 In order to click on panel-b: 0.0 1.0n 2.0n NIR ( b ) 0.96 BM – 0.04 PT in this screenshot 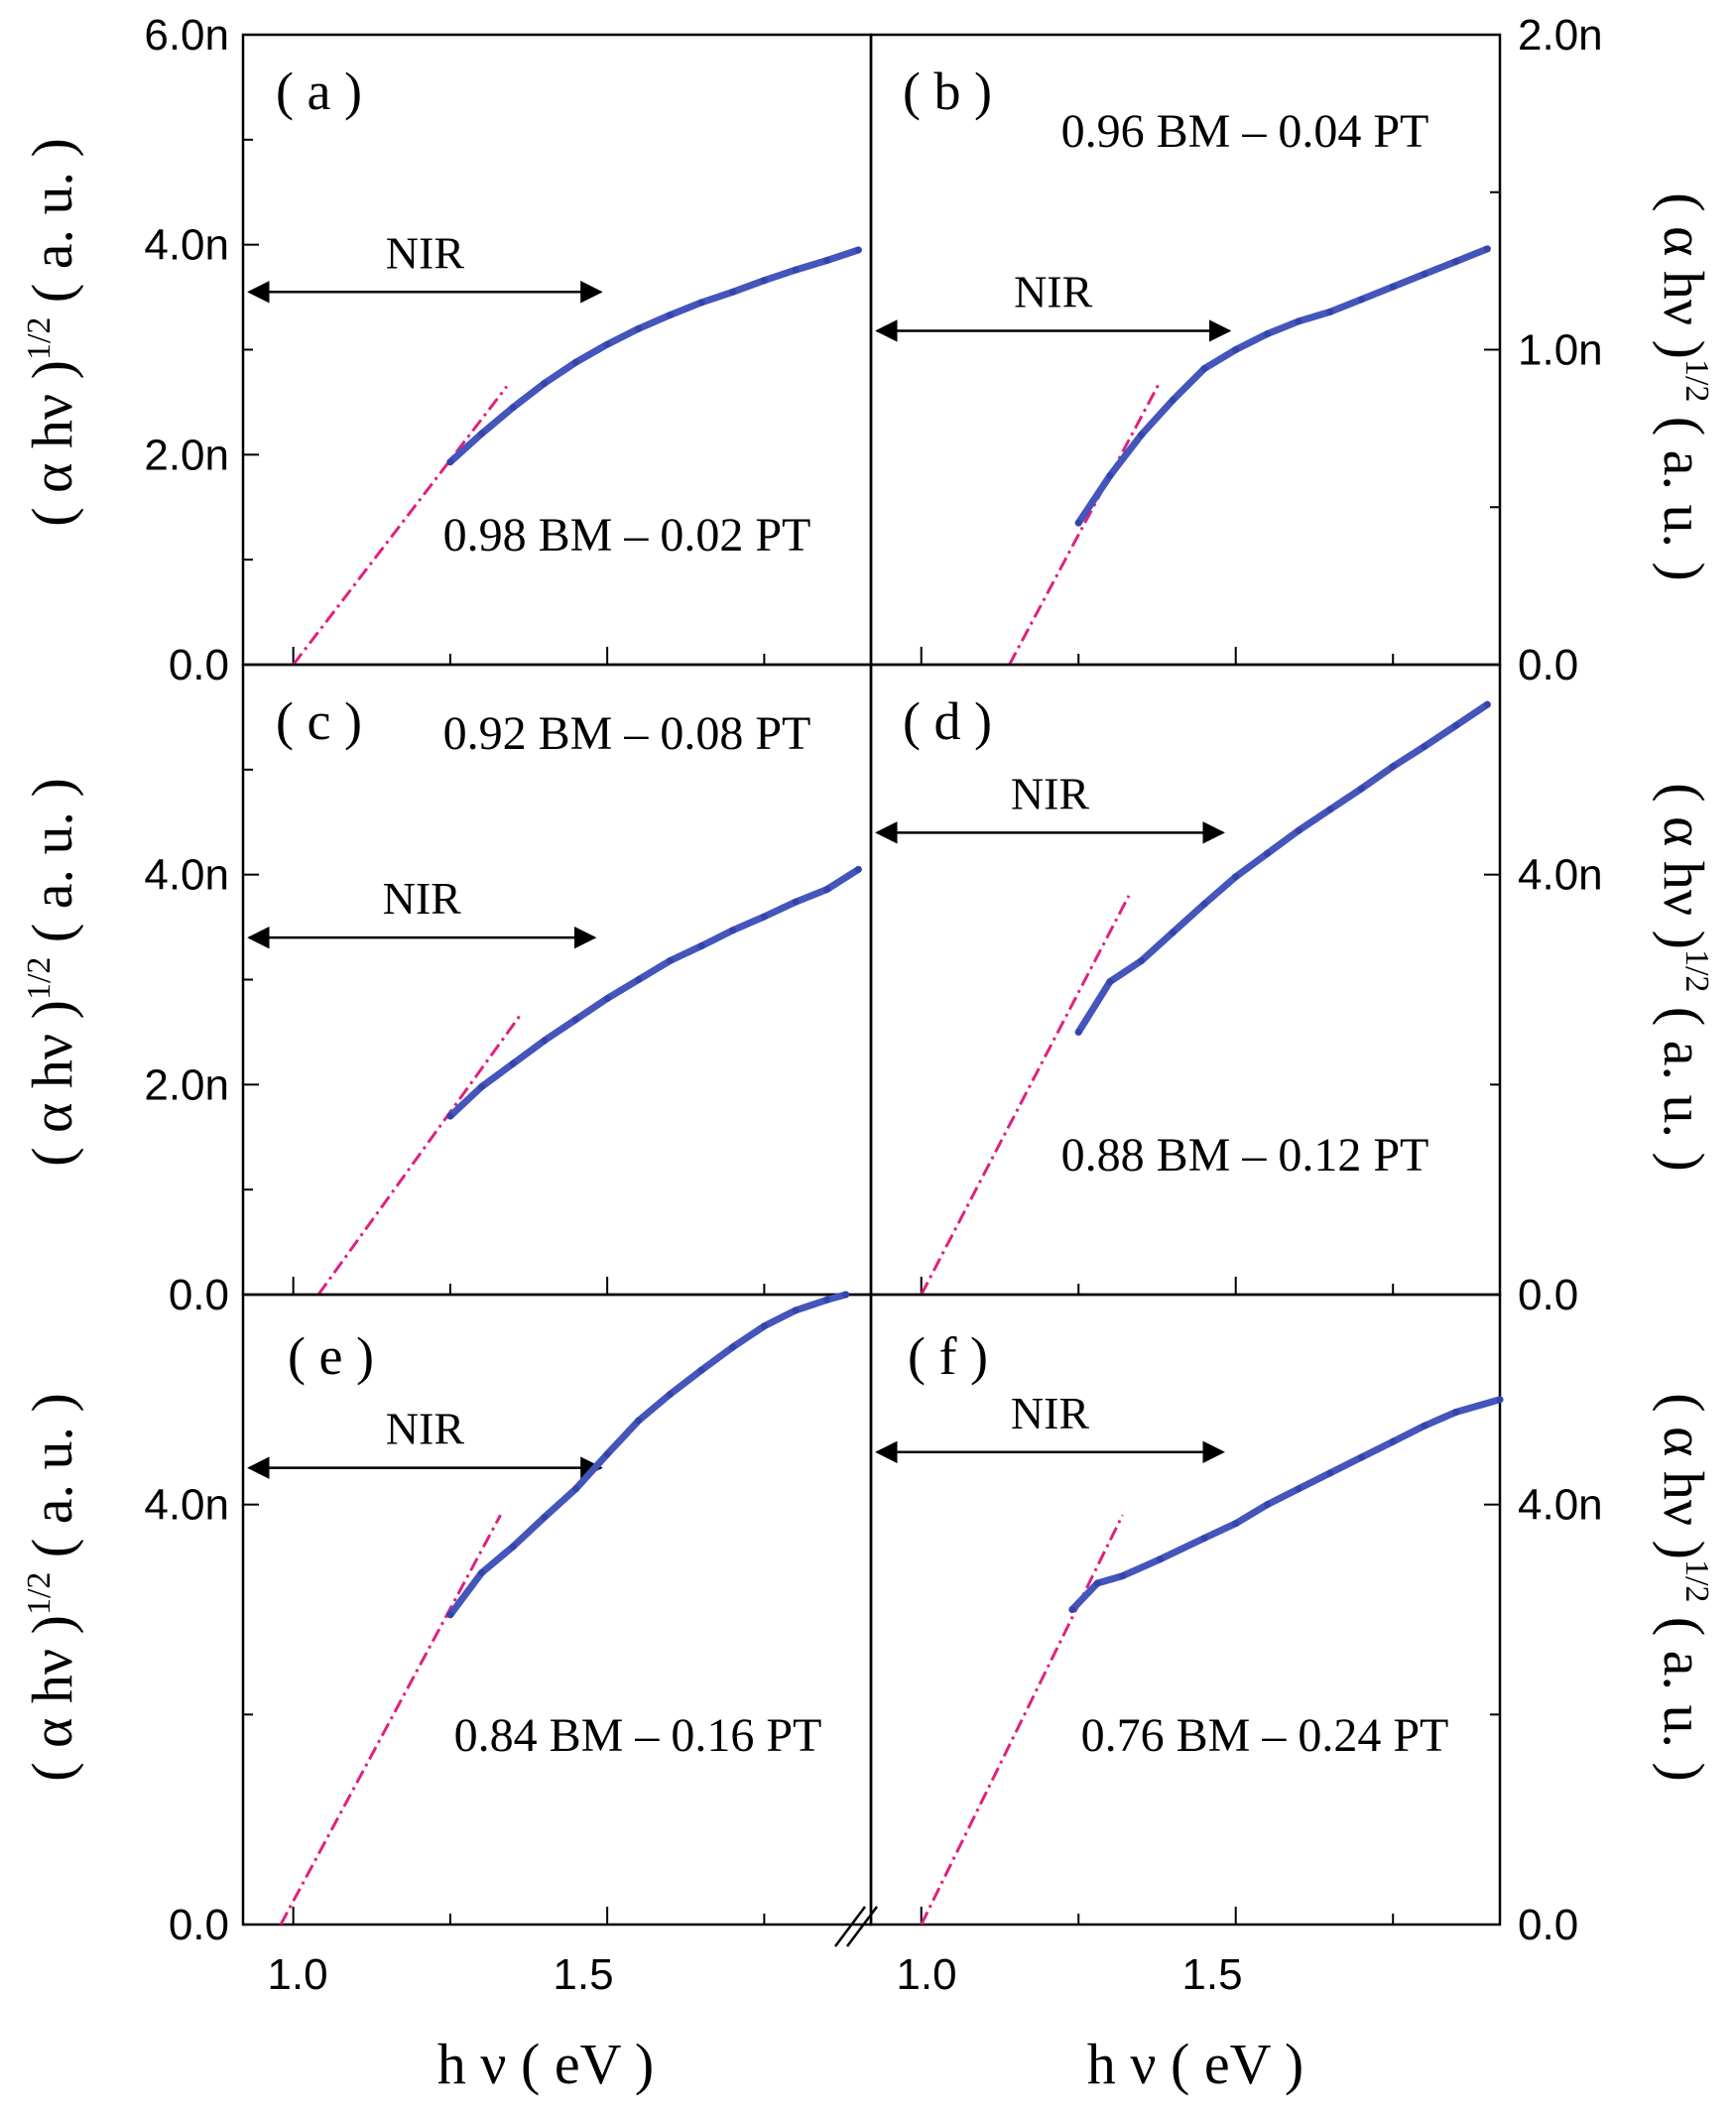, I will do `click(1236, 350)`.